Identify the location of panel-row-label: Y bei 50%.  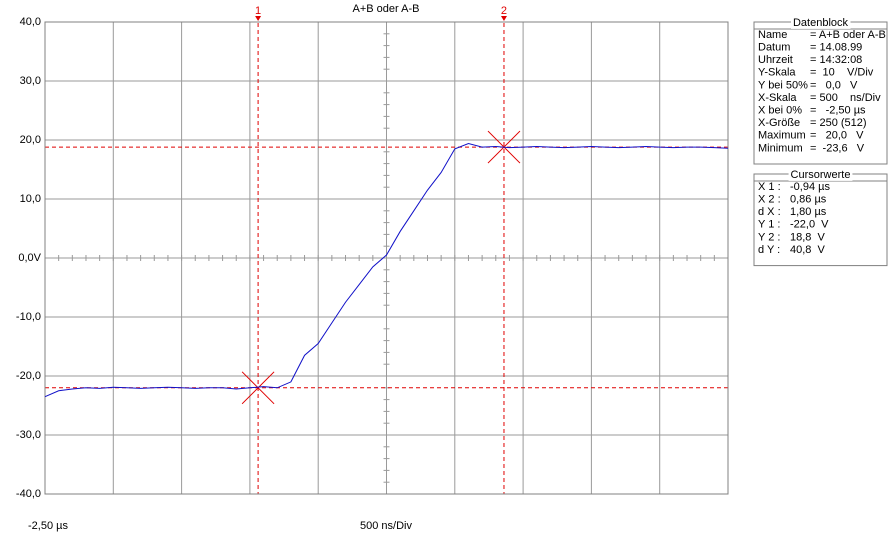
(783, 85).